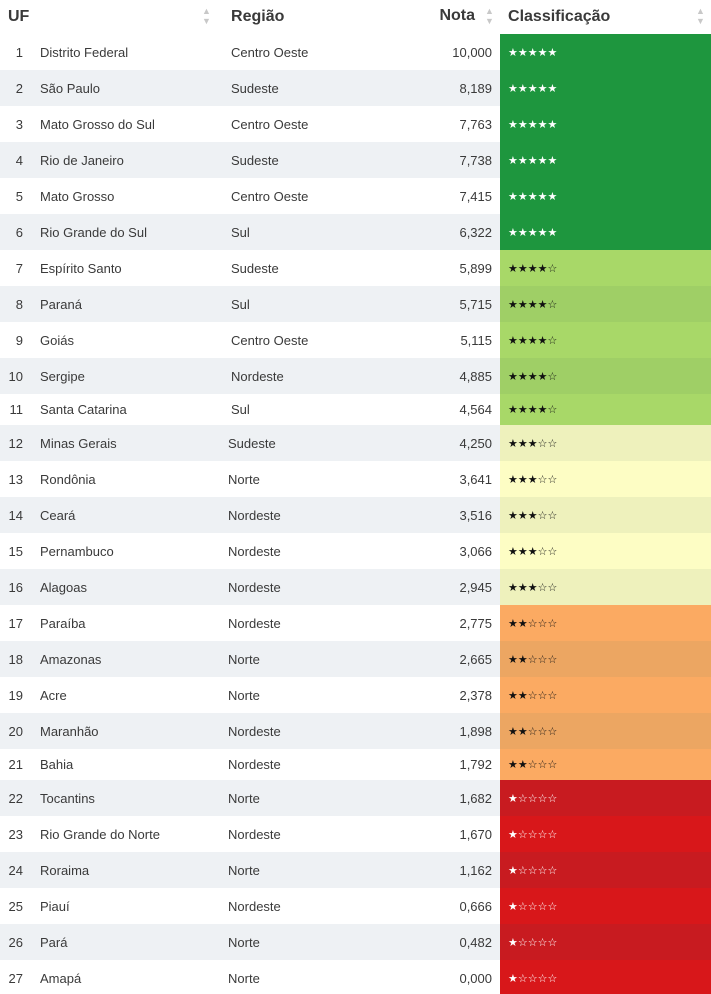 The height and width of the screenshot is (994, 711). What do you see at coordinates (431, 340) in the screenshot?
I see `score-cell: 5,115` at bounding box center [431, 340].